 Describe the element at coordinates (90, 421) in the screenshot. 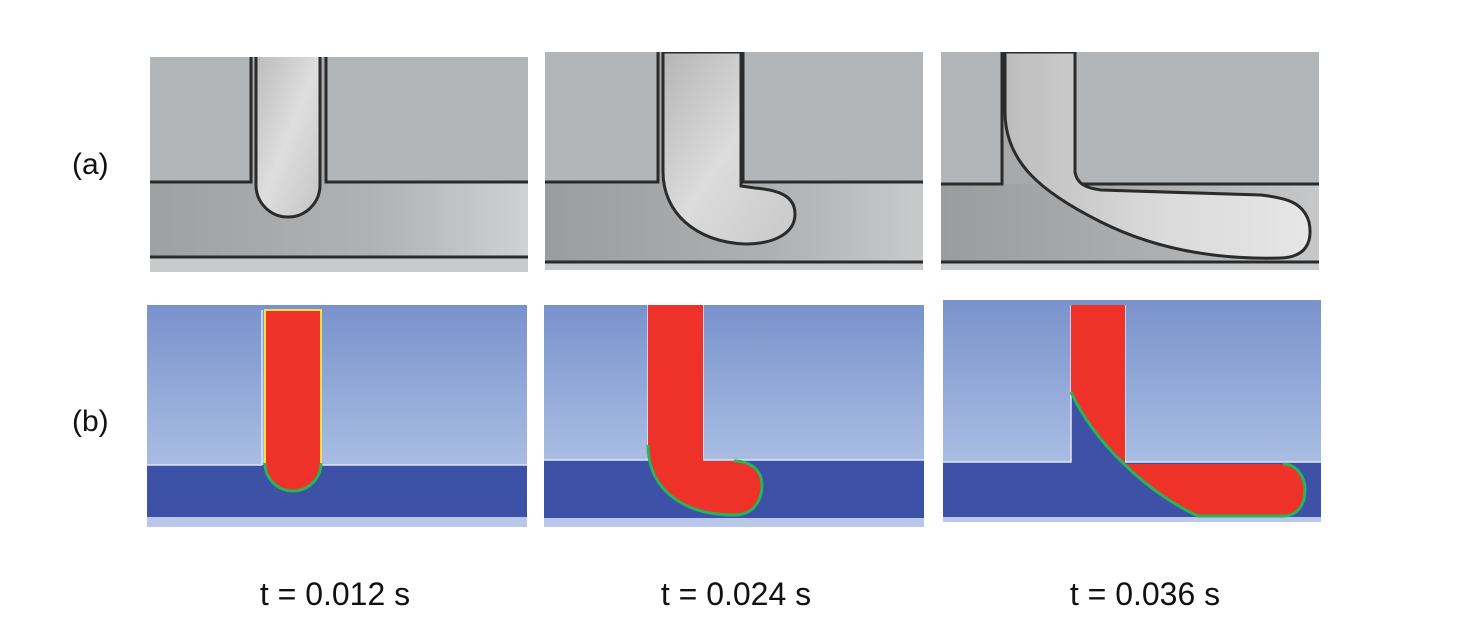

I see `row-label-b: (b)` at that location.